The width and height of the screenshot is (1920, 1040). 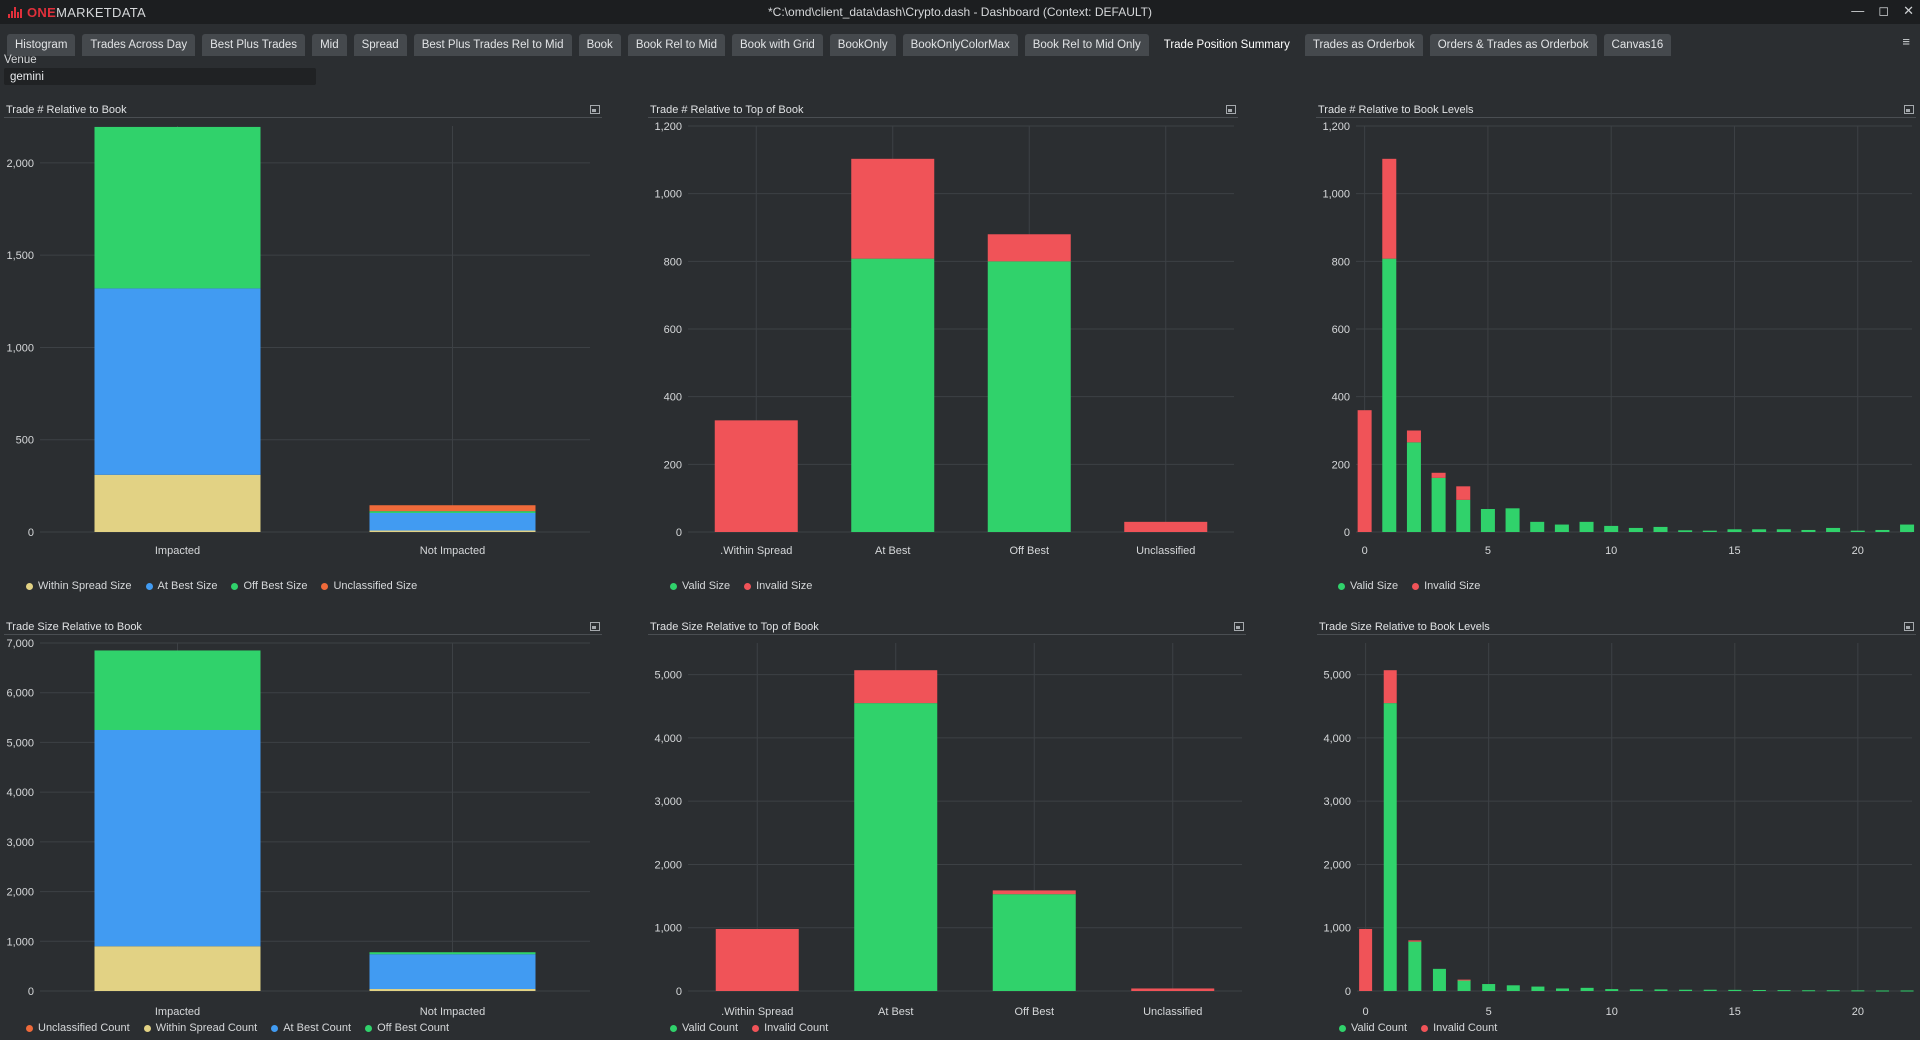 I want to click on tab-bookonlycolormax: BookOnlyColorMax, so click(x=960, y=45).